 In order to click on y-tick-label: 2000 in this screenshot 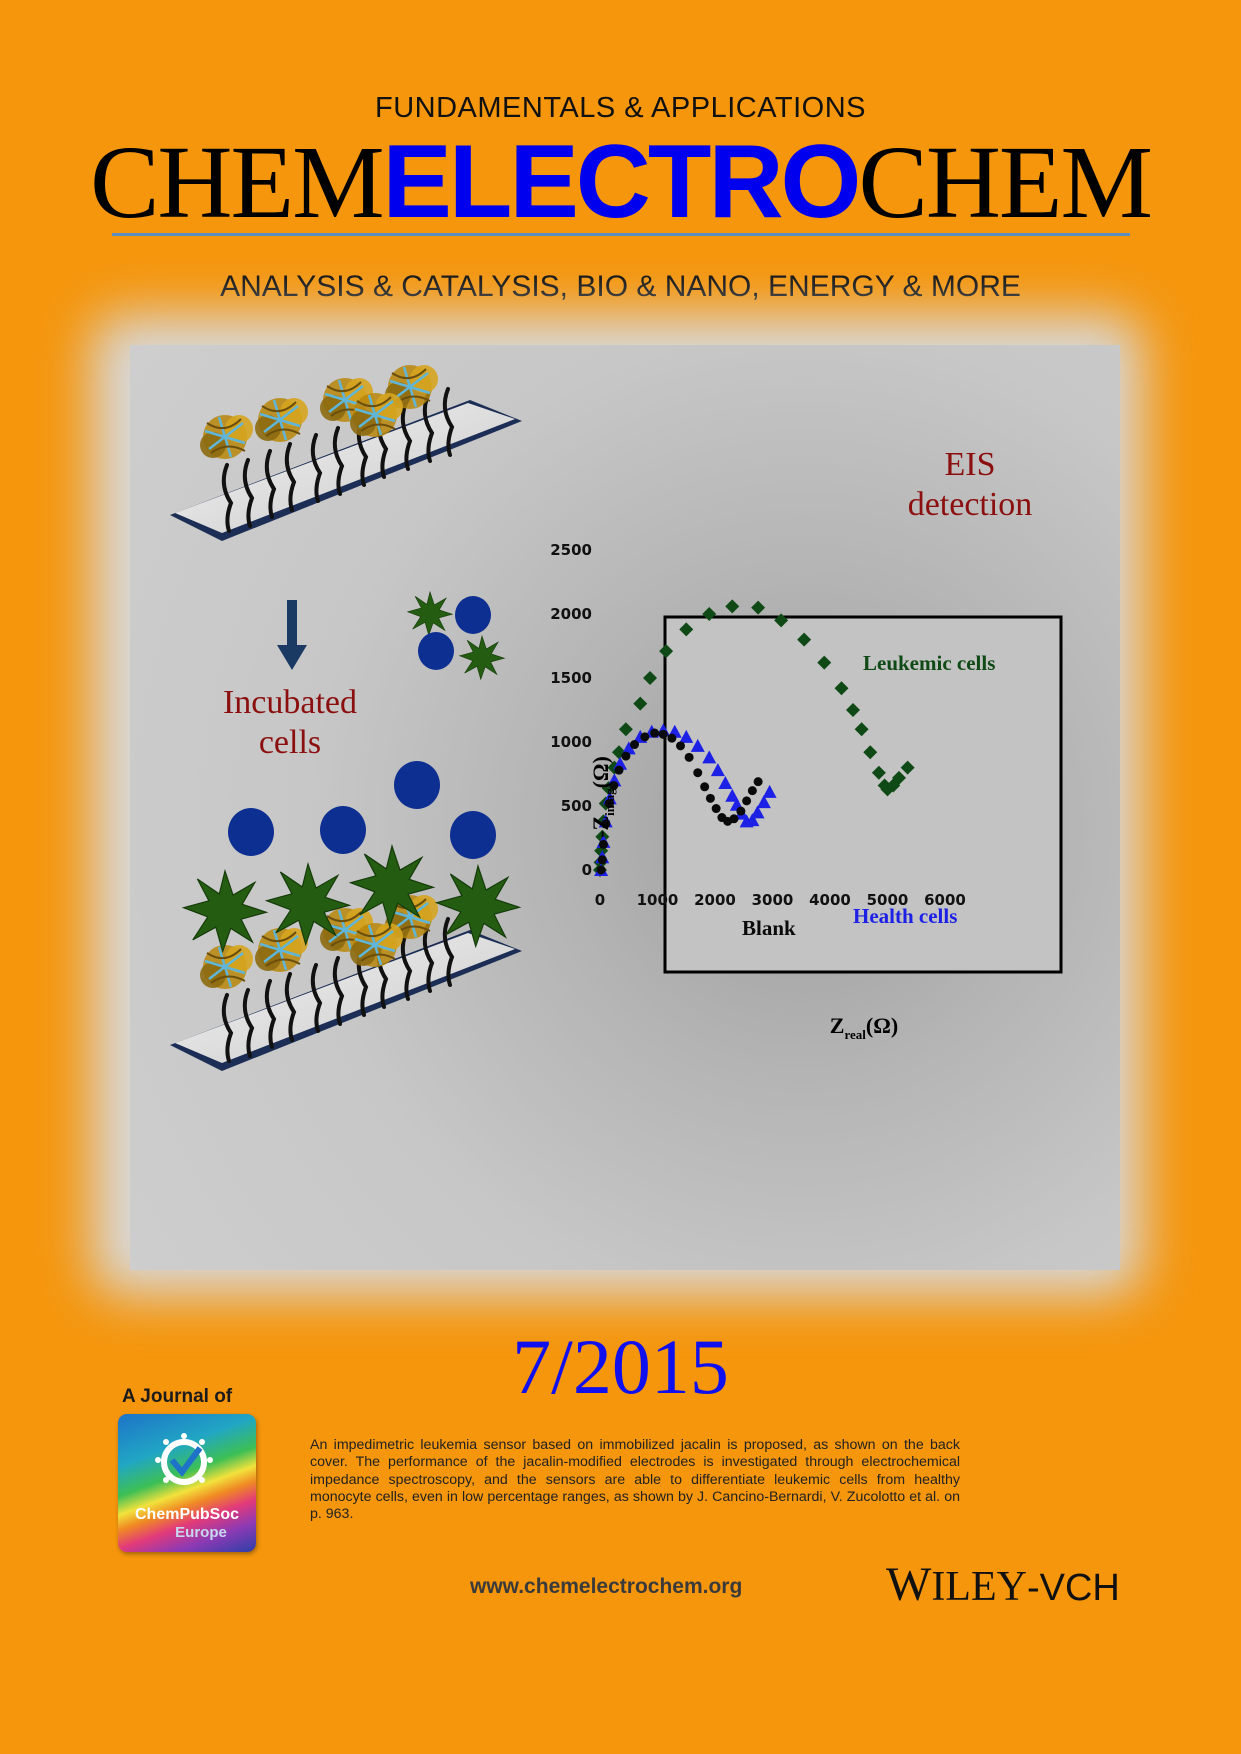, I will do `click(571, 614)`.